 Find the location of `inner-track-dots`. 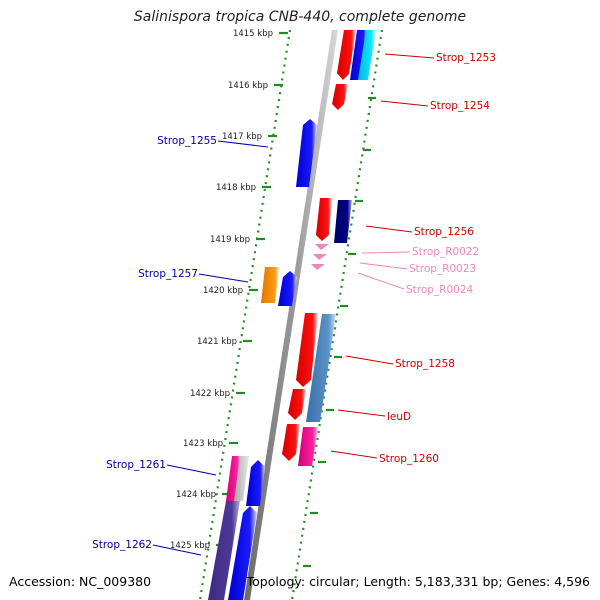

inner-track-dots is located at coordinates (245, 314).